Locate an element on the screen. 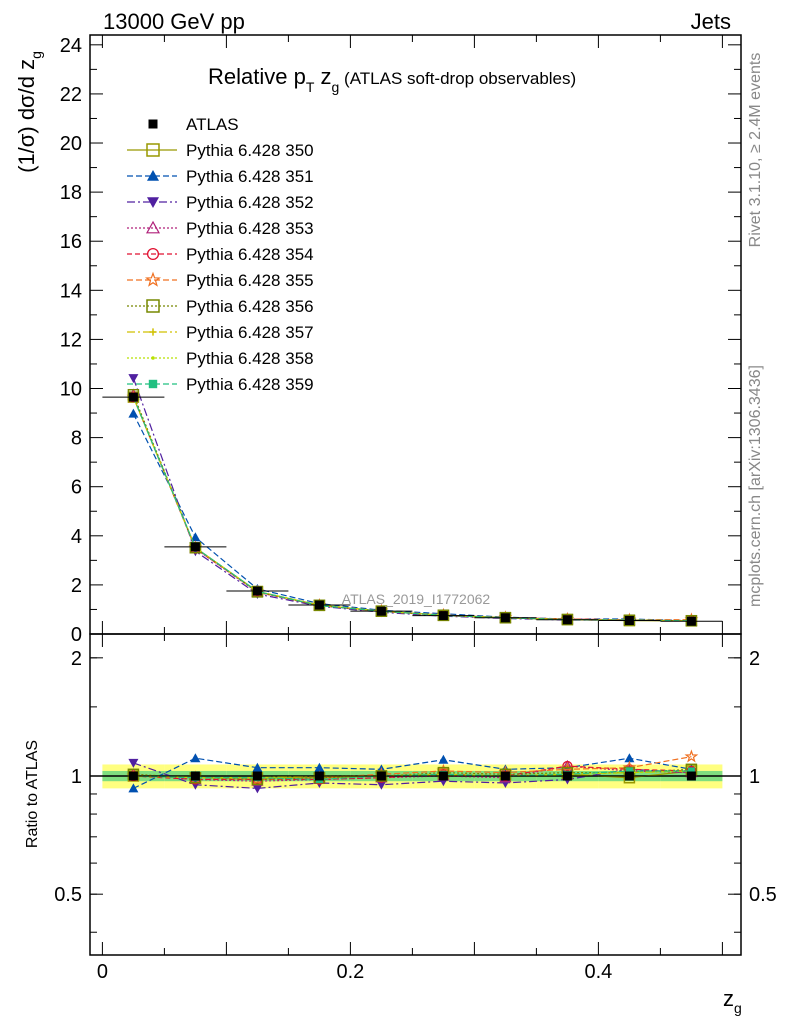 The height and width of the screenshot is (1024, 786). main-ytick-label: 8 is located at coordinates (76, 439).